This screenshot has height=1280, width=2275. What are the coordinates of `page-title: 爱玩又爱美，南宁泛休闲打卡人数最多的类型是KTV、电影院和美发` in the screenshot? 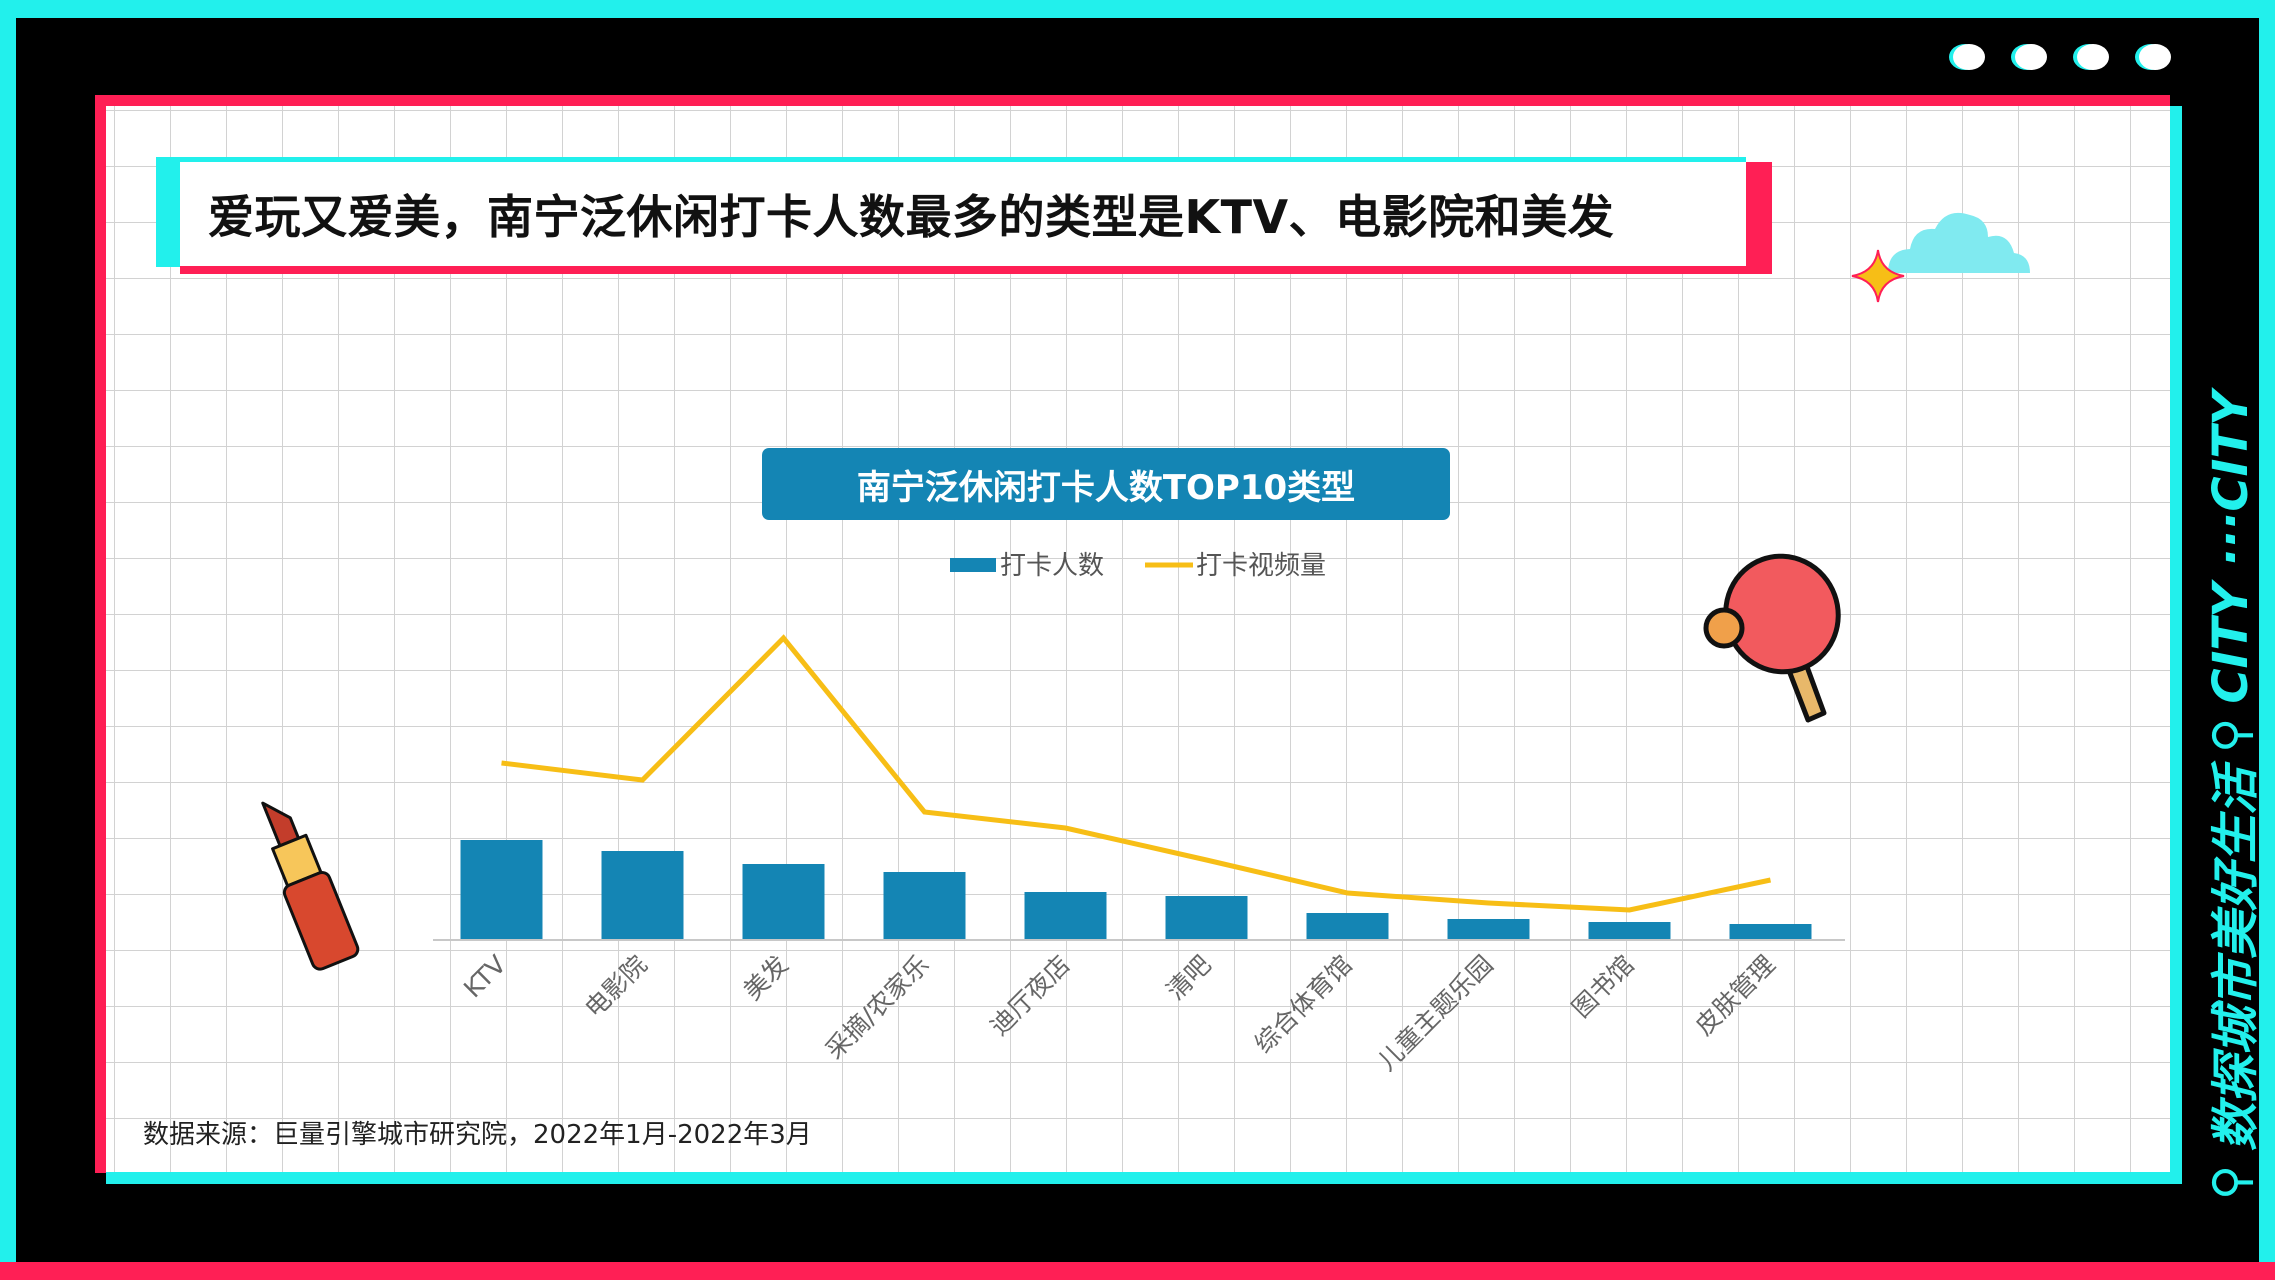 It's located at (911, 217).